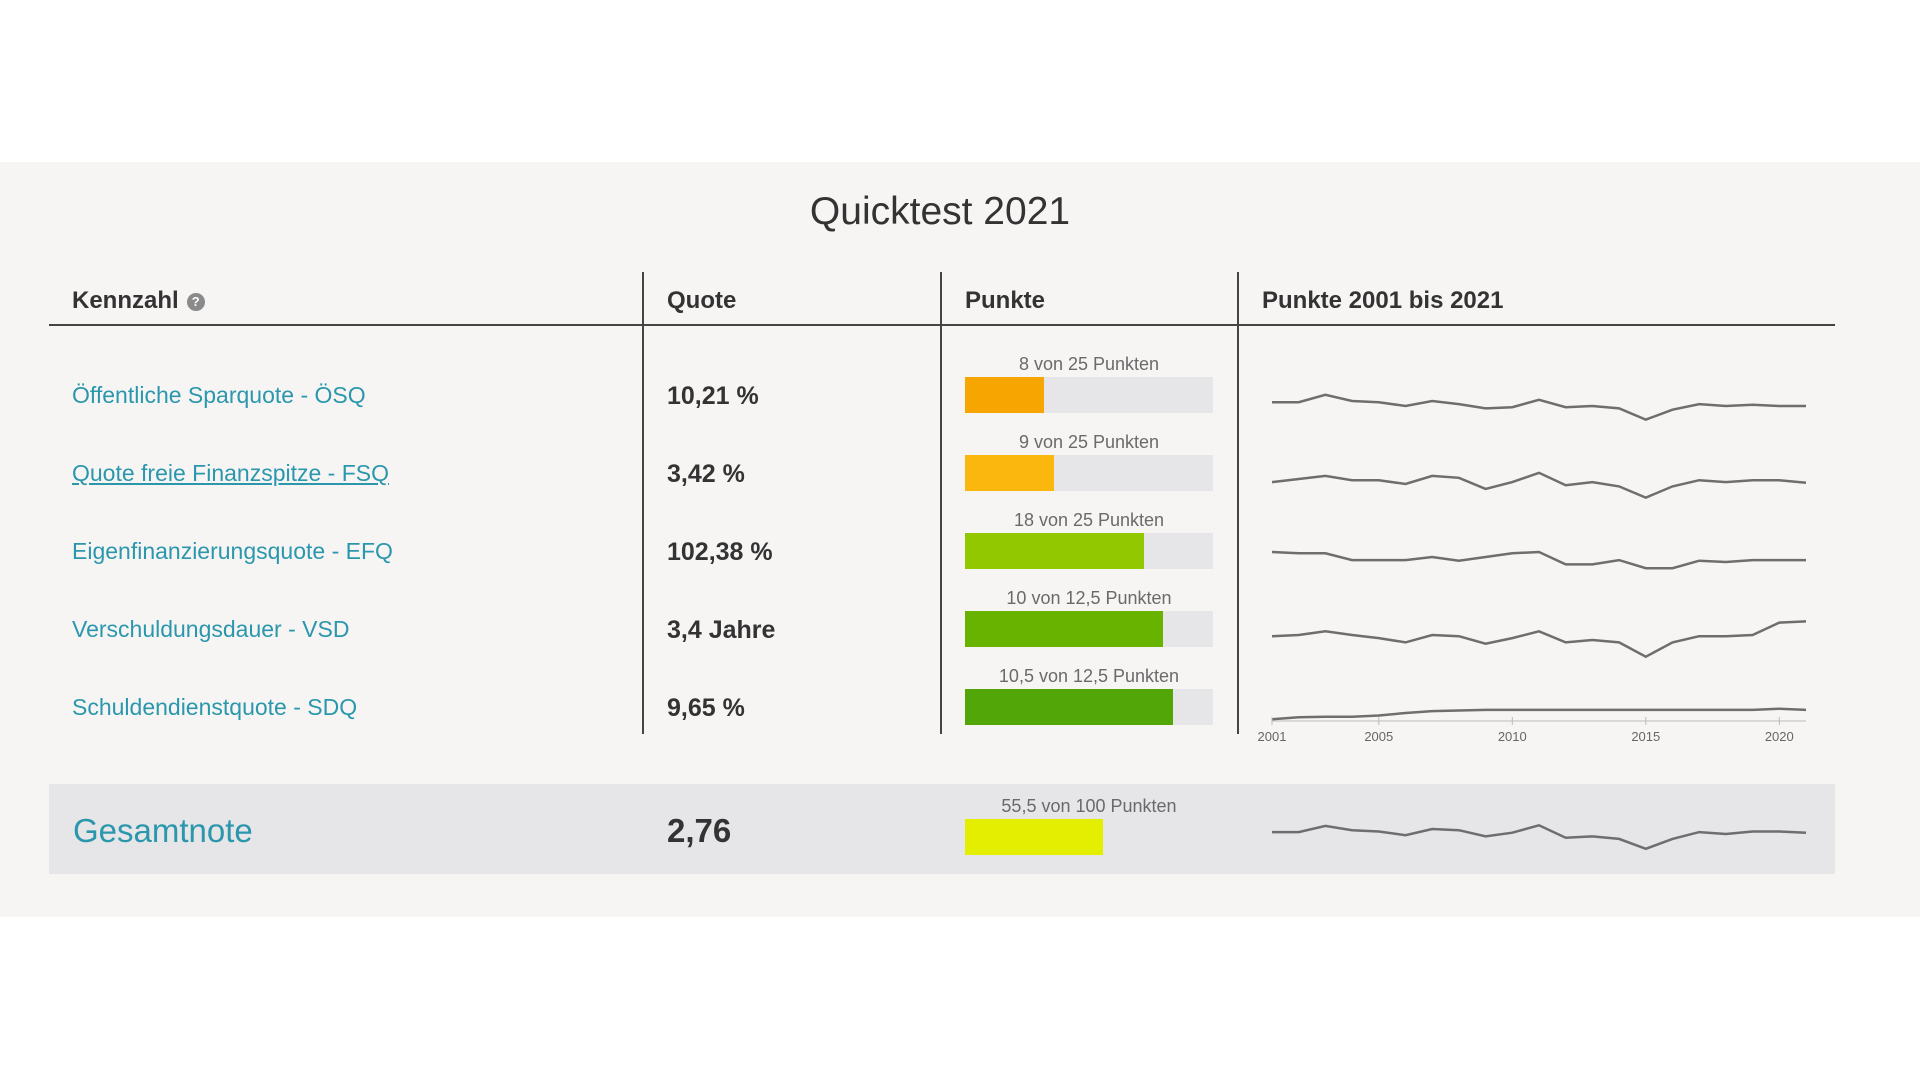 The width and height of the screenshot is (1920, 1080). I want to click on kennzahl-name: Quote freie Finanzspitze - FSQ, so click(231, 473).